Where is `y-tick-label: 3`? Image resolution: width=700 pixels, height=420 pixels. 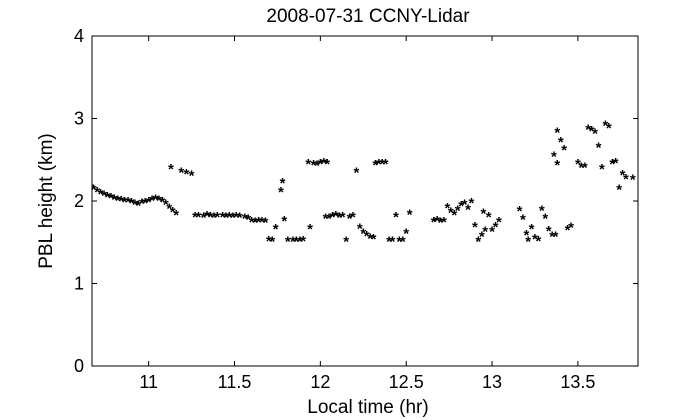
y-tick-label: 3 is located at coordinates (79, 119).